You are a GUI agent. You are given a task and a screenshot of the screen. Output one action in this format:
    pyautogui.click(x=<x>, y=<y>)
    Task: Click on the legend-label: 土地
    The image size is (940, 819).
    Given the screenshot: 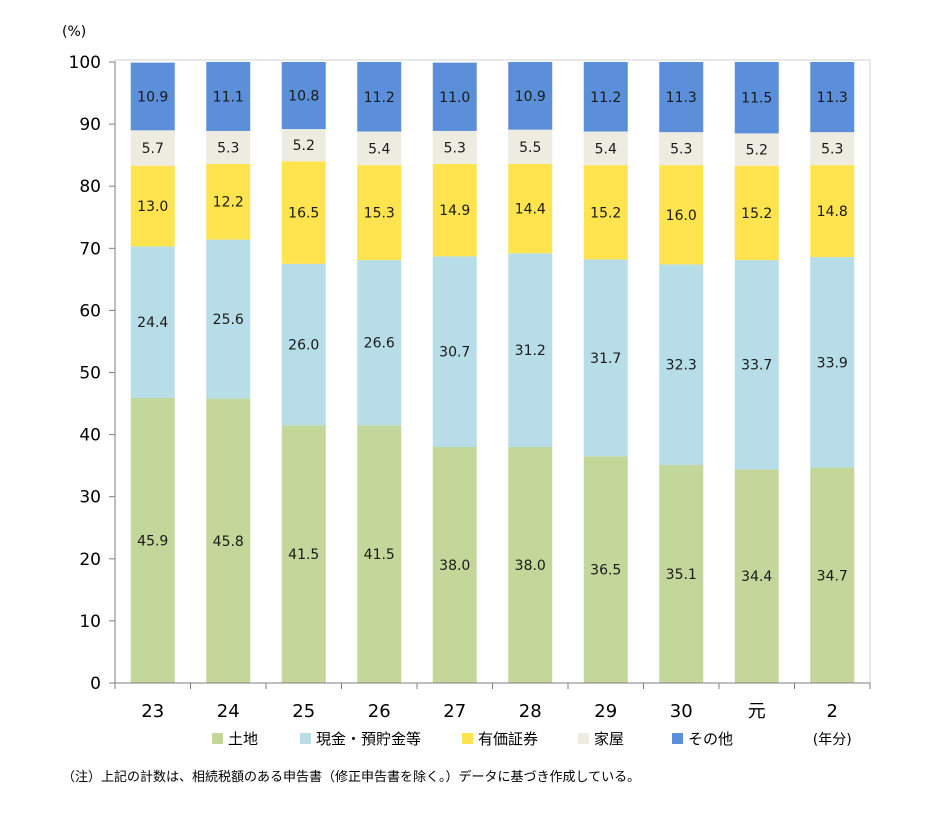 What is the action you would take?
    pyautogui.click(x=243, y=739)
    